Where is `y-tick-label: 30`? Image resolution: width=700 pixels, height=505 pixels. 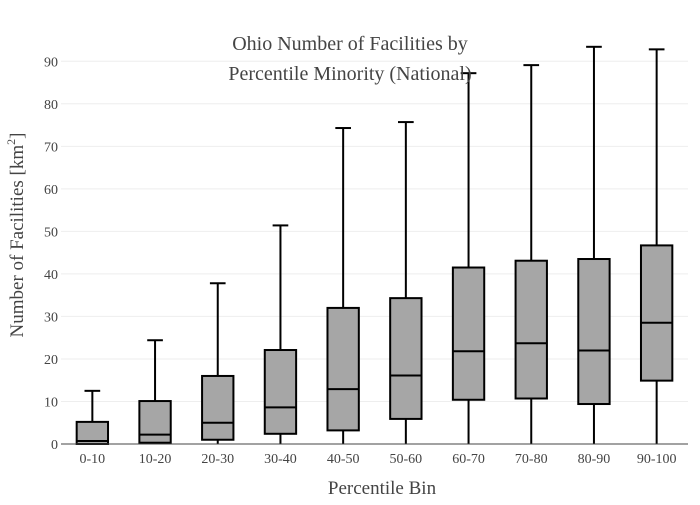
y-tick-label: 30 is located at coordinates (51, 317).